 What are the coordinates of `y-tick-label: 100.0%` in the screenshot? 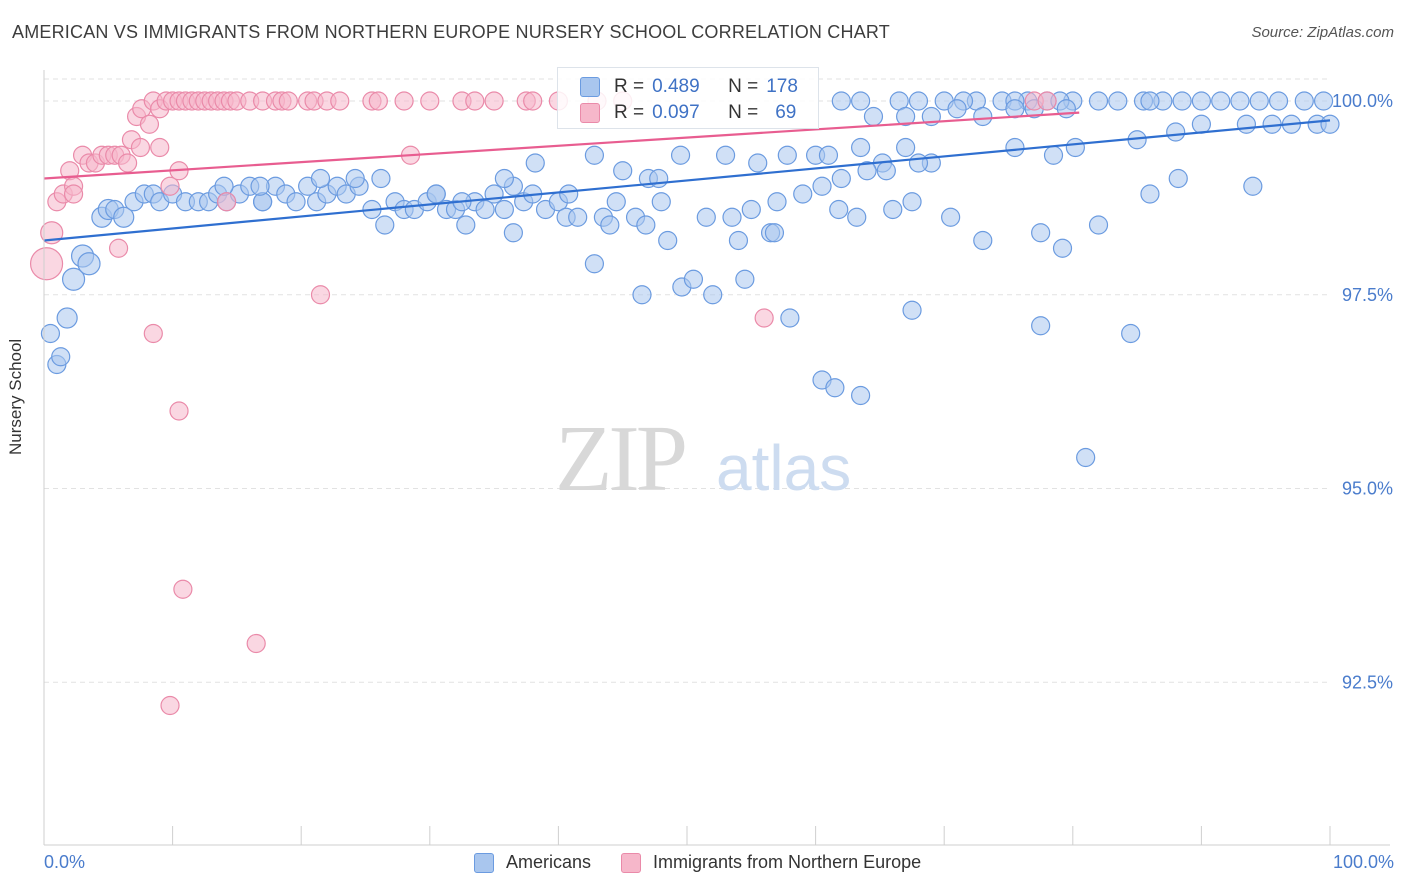 It's located at (1362, 101).